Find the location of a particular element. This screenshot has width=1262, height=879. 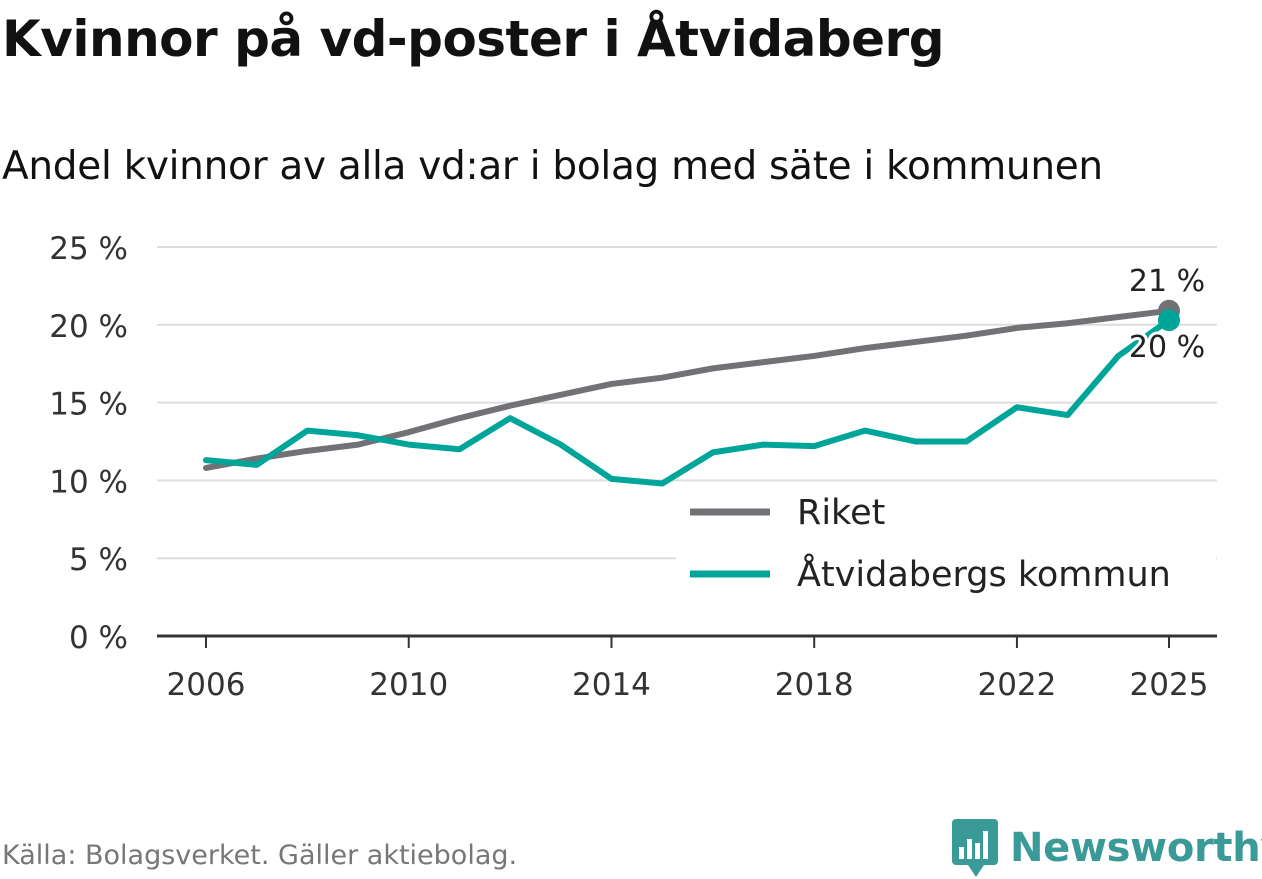

legend-label-kommun: Åtvidabergs kommun is located at coordinates (984, 573).